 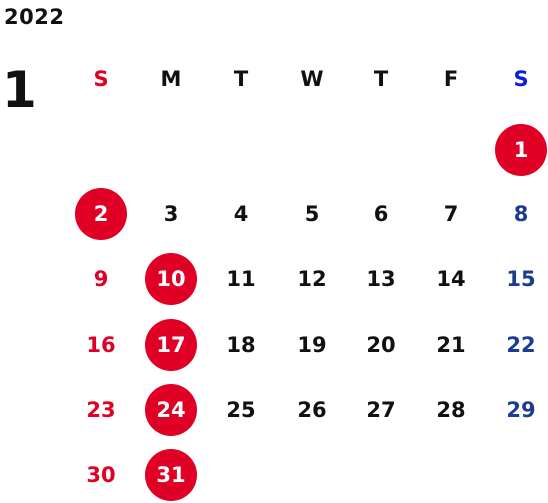 What do you see at coordinates (451, 345) in the screenshot?
I see `calendar-day: 21` at bounding box center [451, 345].